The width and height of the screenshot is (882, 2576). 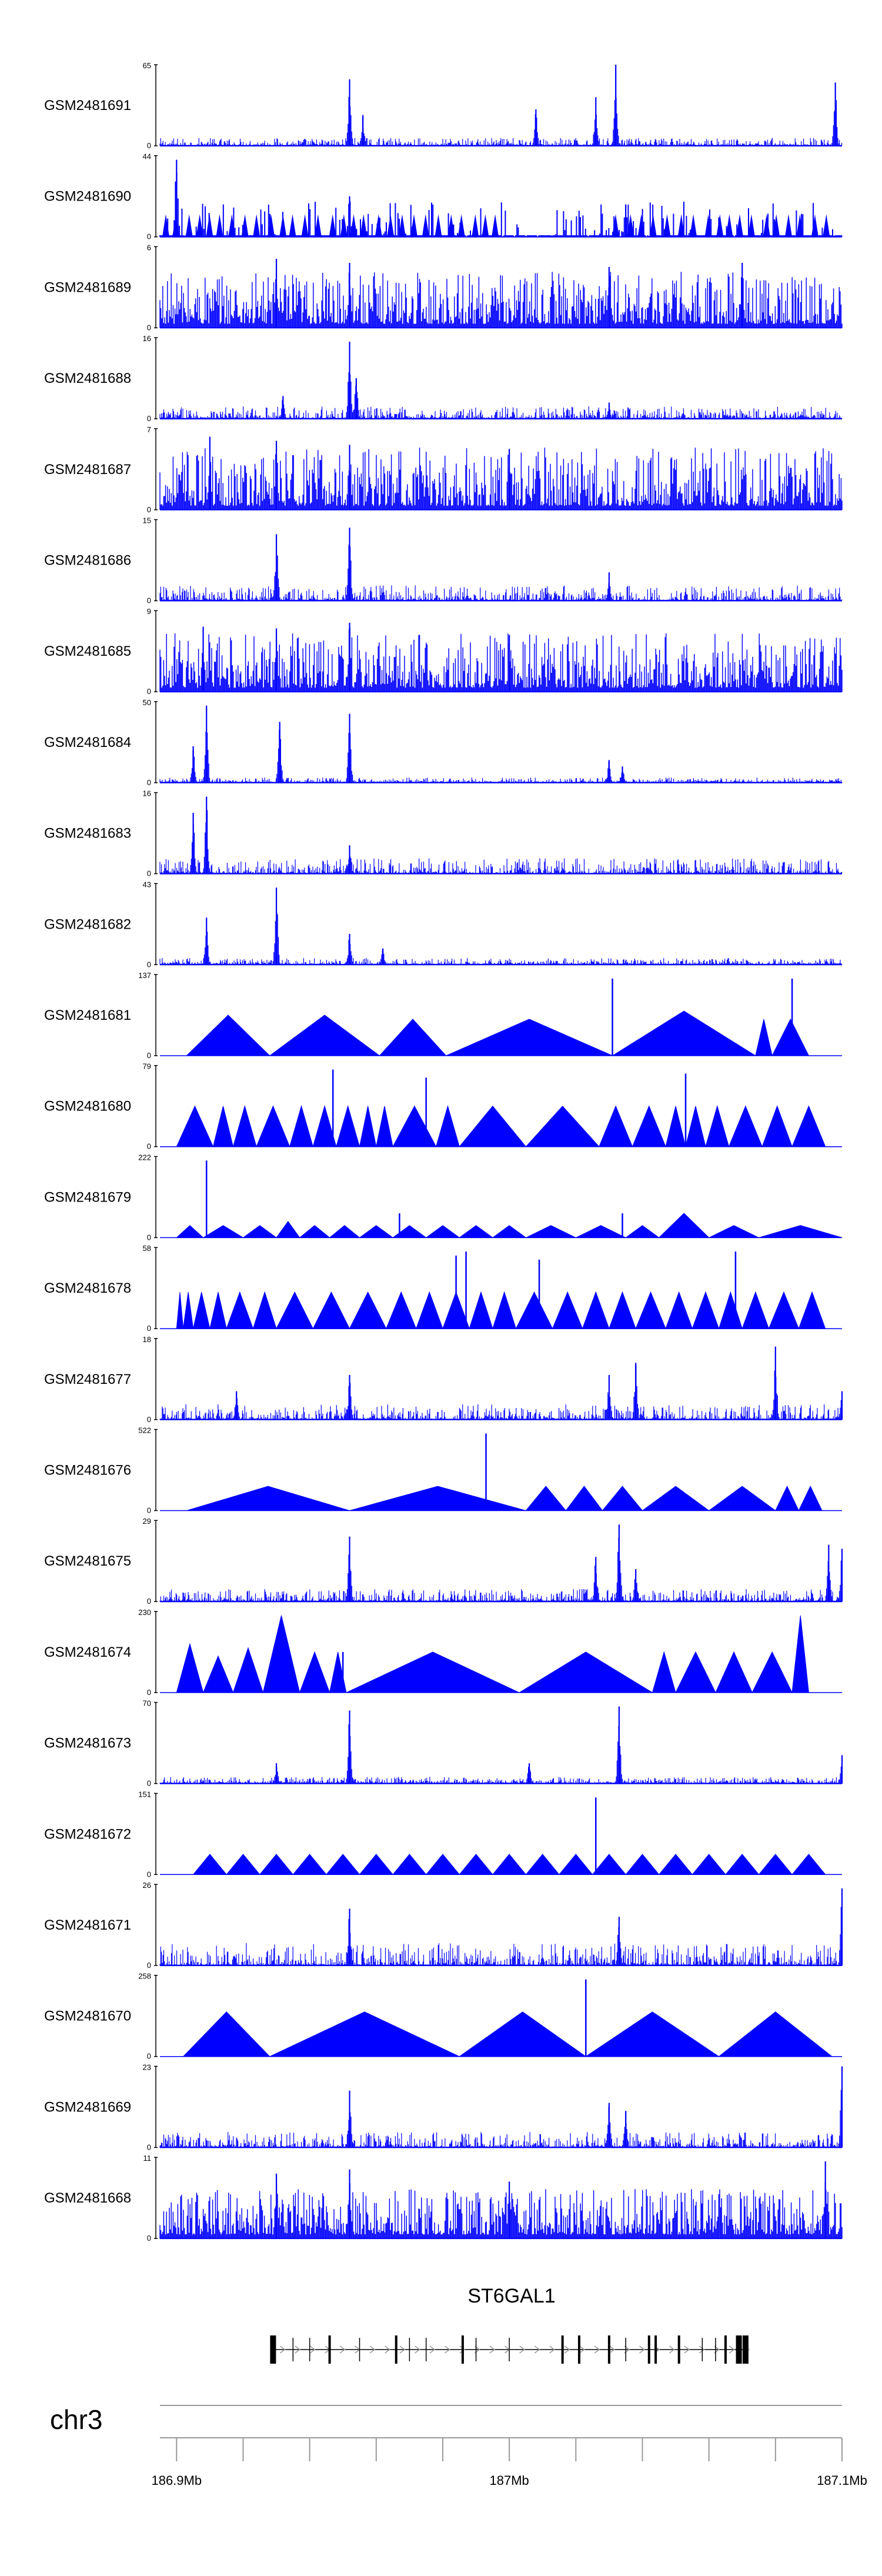 What do you see at coordinates (87, 2198) in the screenshot?
I see `track-label: GSM2481668` at bounding box center [87, 2198].